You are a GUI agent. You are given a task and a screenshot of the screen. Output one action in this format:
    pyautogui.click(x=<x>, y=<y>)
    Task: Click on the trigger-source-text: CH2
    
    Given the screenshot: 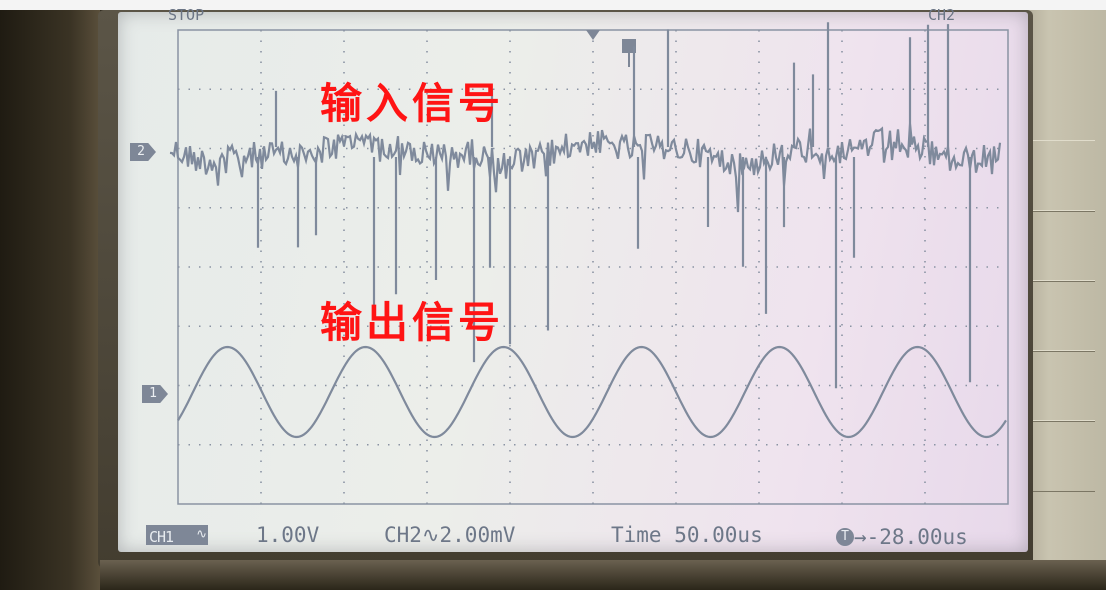 What is the action you would take?
    pyautogui.click(x=942, y=15)
    